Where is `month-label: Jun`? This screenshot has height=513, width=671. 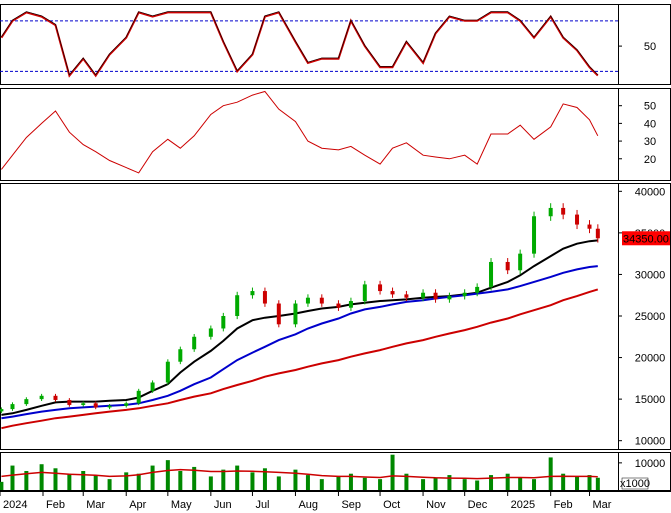
month-label: Jun is located at coordinates (223, 505).